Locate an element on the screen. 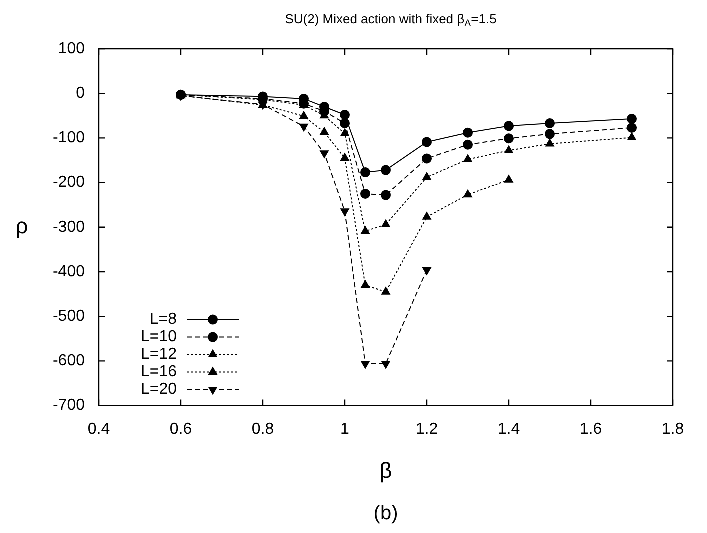 The image size is (707, 533). y-tick-label: -300 is located at coordinates (69, 227).